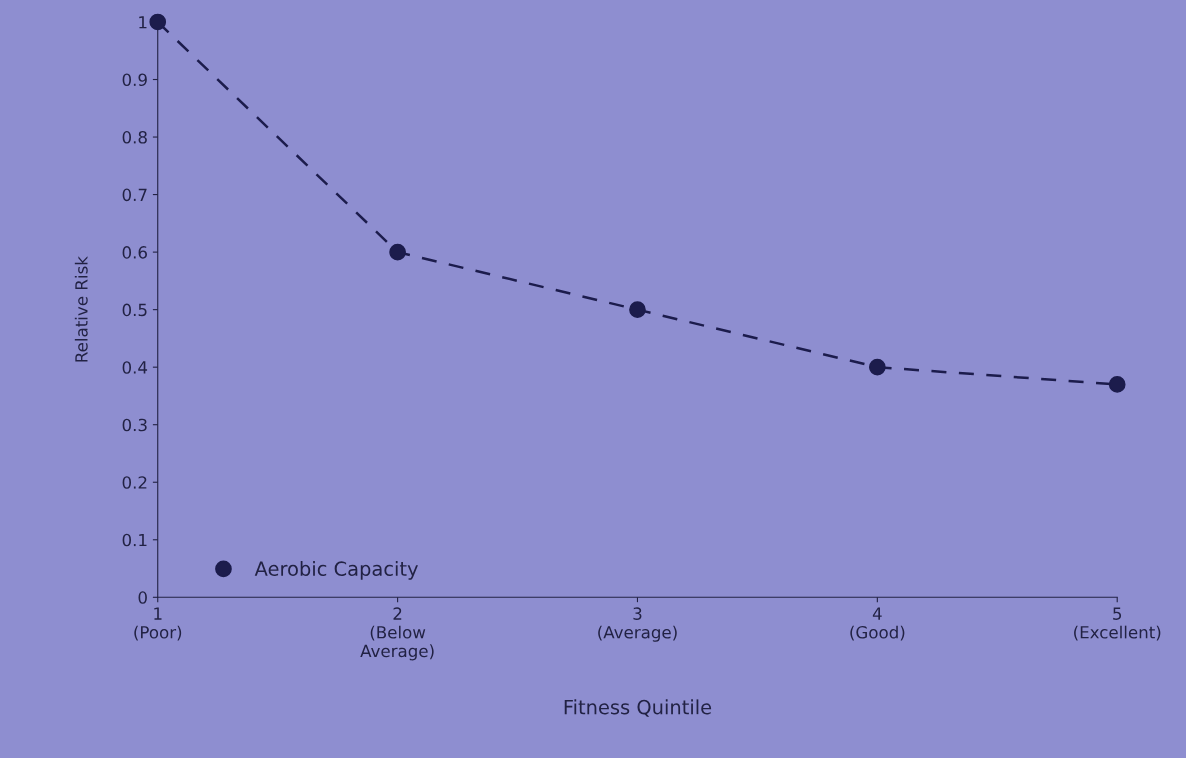 This screenshot has width=1186, height=758. I want to click on y-tick-label: 0.1, so click(134, 540).